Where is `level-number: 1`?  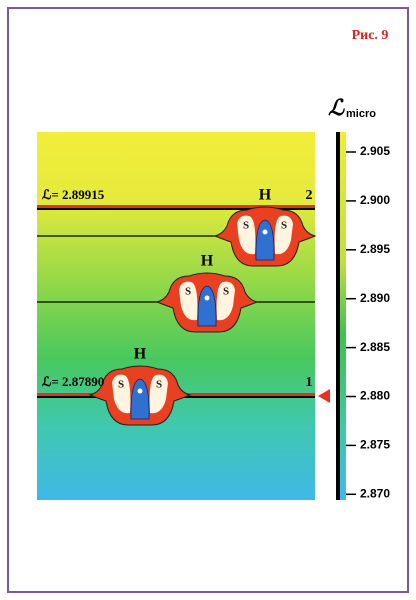
level-number: 1 is located at coordinates (309, 382).